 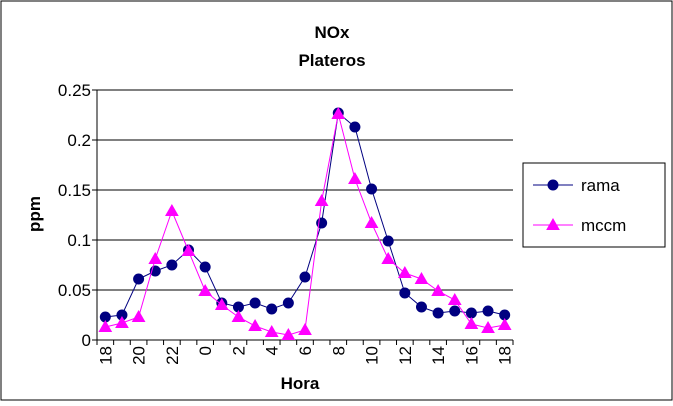 What do you see at coordinates (438, 355) in the screenshot?
I see `x-tick-label: 14` at bounding box center [438, 355].